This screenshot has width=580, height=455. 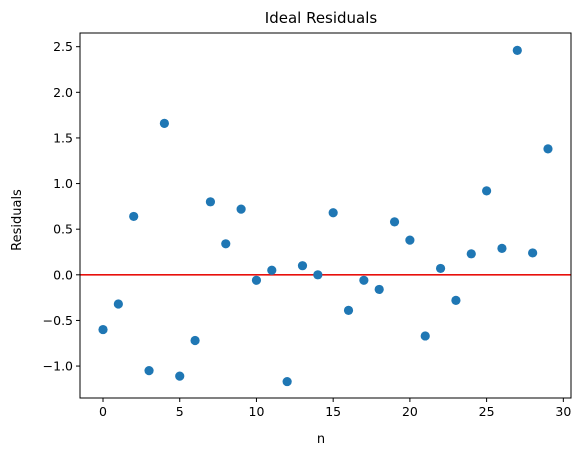 What do you see at coordinates (63, 137) in the screenshot?
I see `y-tick-label: 1.5` at bounding box center [63, 137].